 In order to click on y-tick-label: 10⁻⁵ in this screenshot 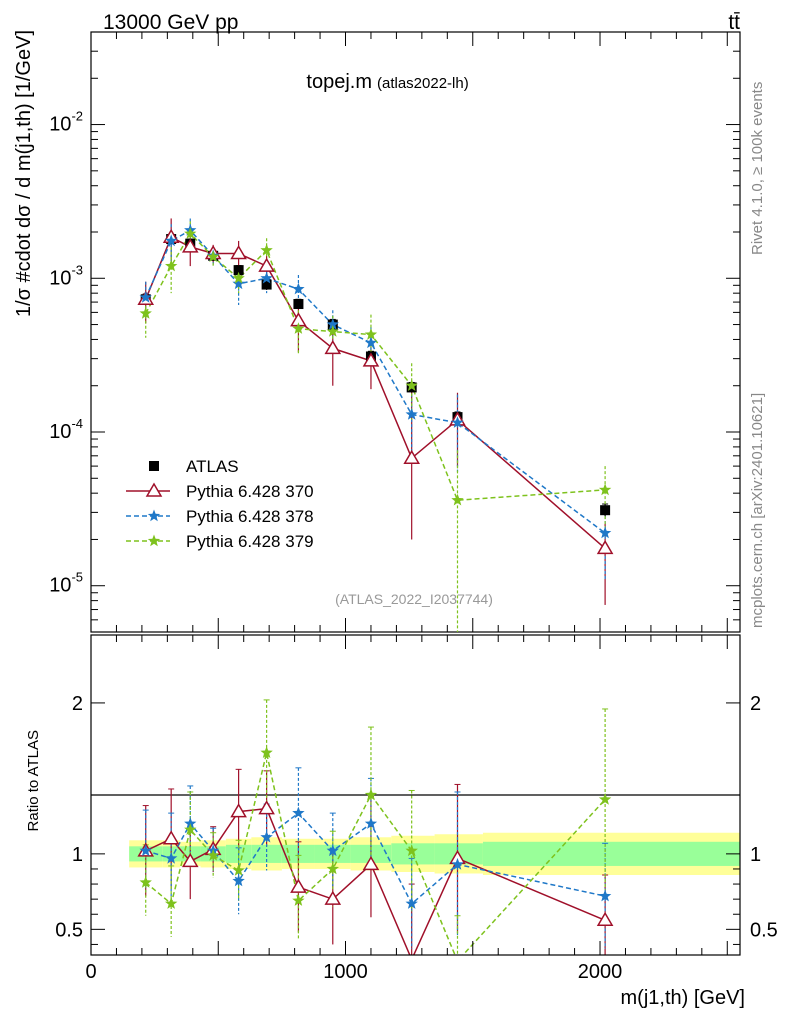, I will do `click(66, 583)`.